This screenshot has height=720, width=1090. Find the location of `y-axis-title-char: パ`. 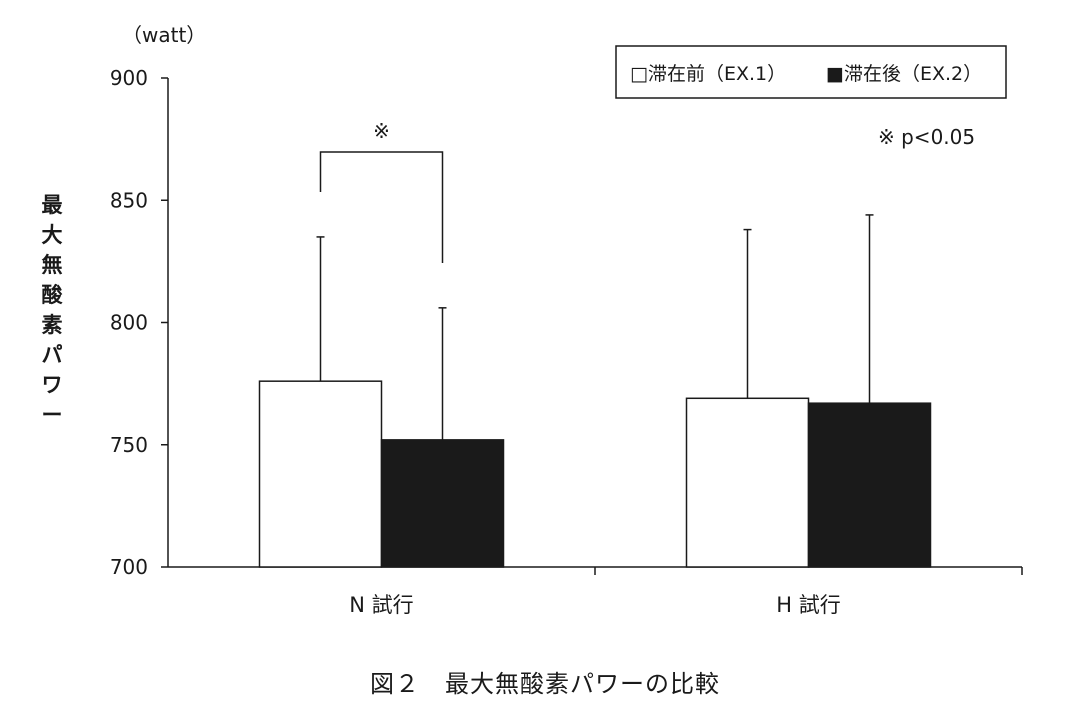

y-axis-title-char: パ is located at coordinates (52, 355).